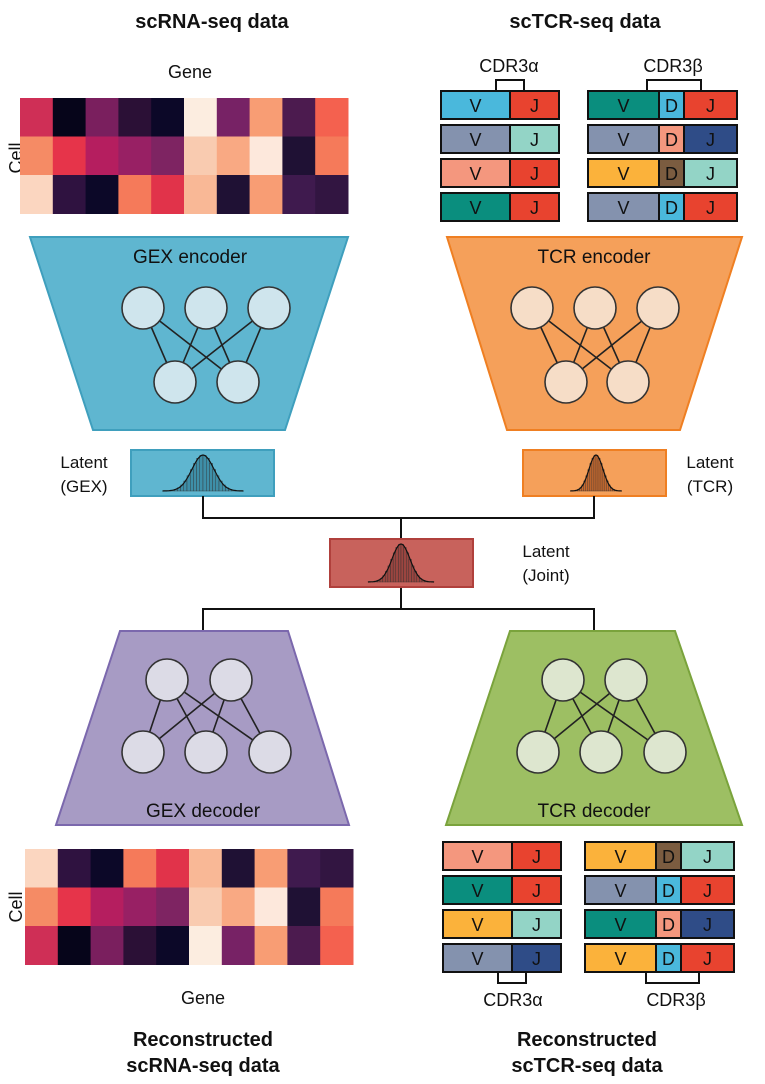 This screenshot has height=1084, width=765. What do you see at coordinates (710, 486) in the screenshot?
I see `latent-tcr-label-line2: (TCR)` at bounding box center [710, 486].